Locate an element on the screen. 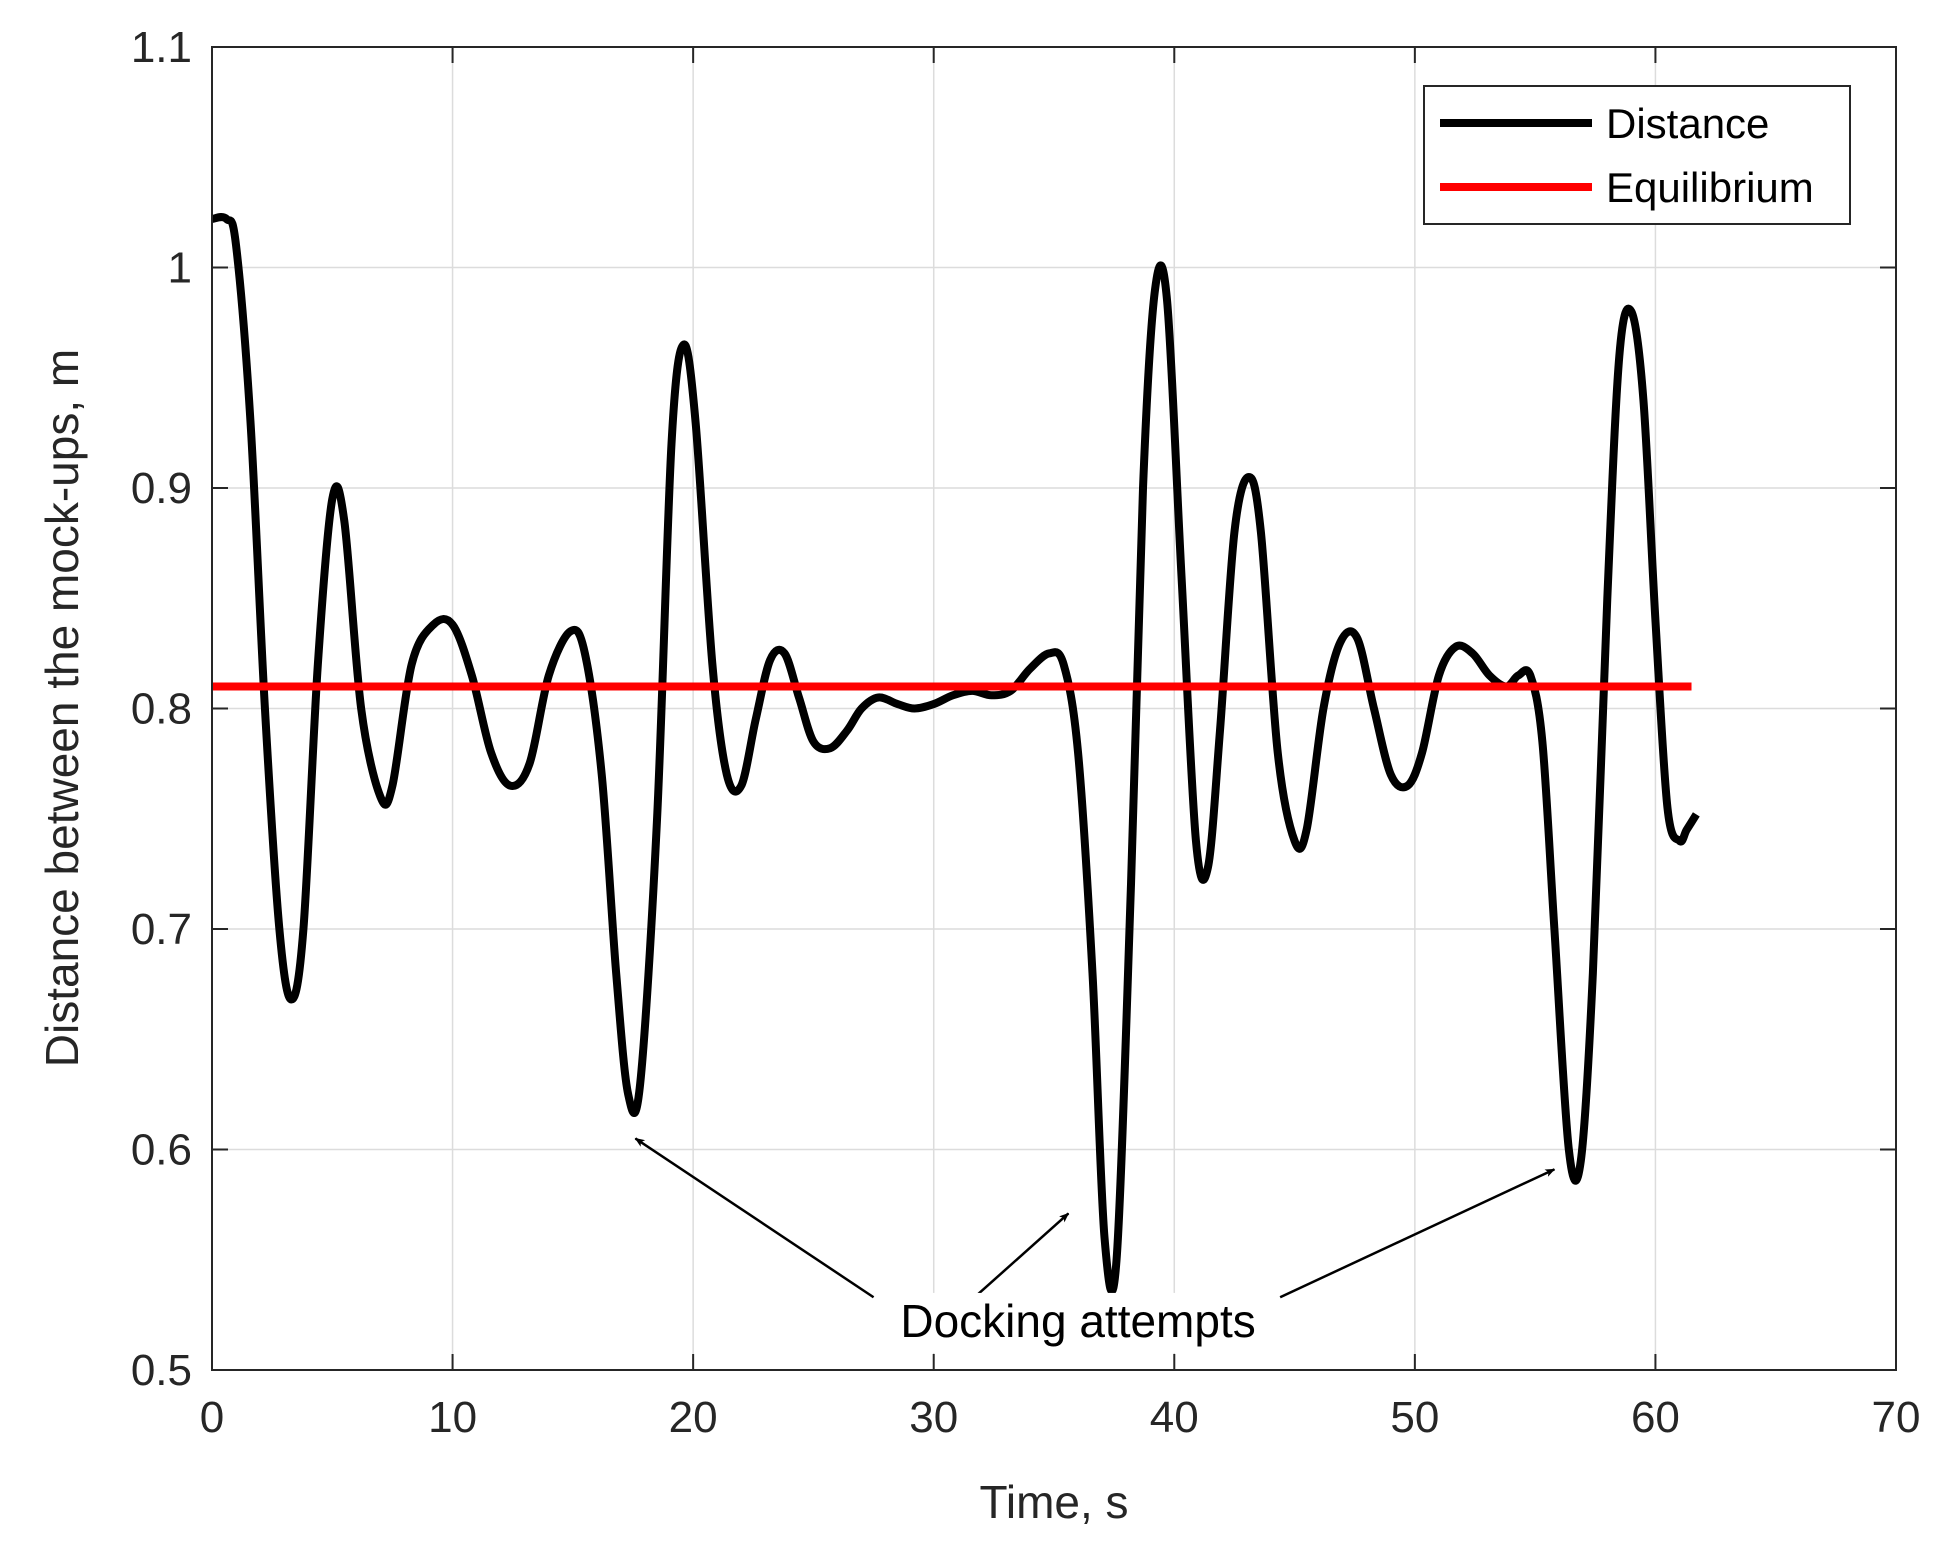  annotation-background is located at coordinates (1078, 1322).